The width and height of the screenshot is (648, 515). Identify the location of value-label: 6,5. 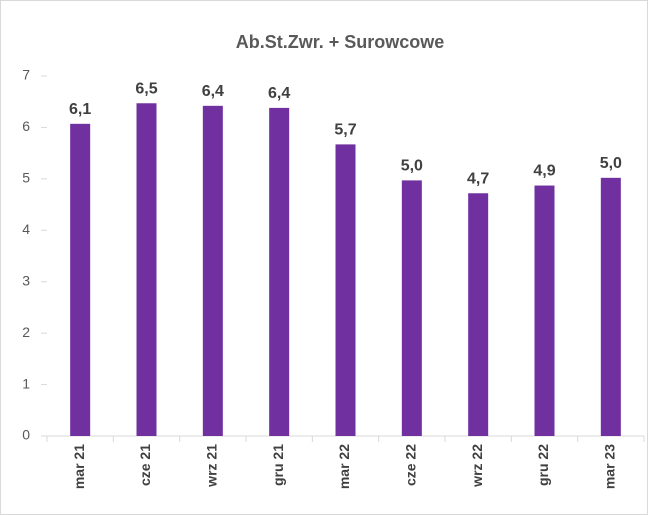
(146, 88).